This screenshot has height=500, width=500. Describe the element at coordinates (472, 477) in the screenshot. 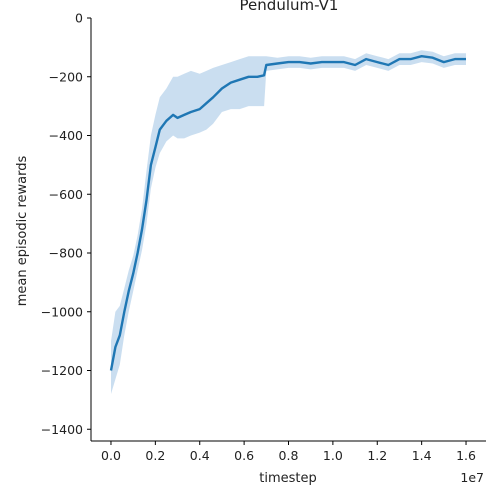

I see `x-offset-label: 1e7` at that location.